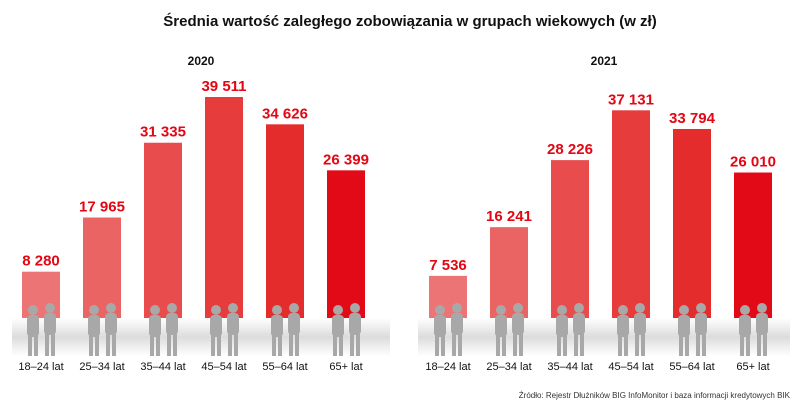 The width and height of the screenshot is (800, 414). I want to click on value-label: 31 335, so click(163, 132).